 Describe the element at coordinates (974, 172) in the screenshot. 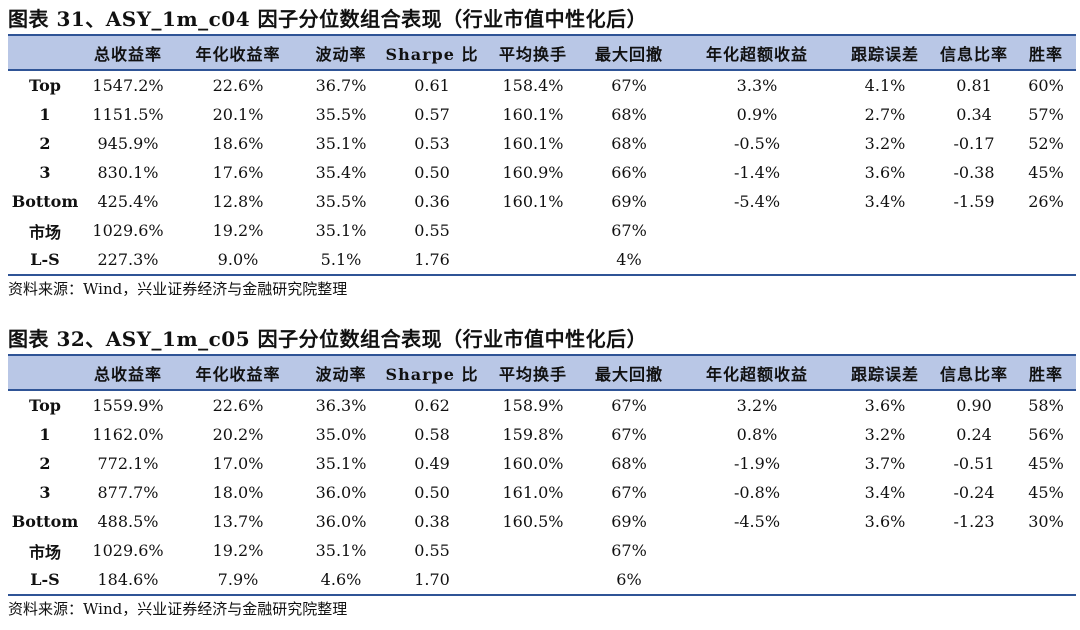

I see `table-cell: -0.38` at that location.